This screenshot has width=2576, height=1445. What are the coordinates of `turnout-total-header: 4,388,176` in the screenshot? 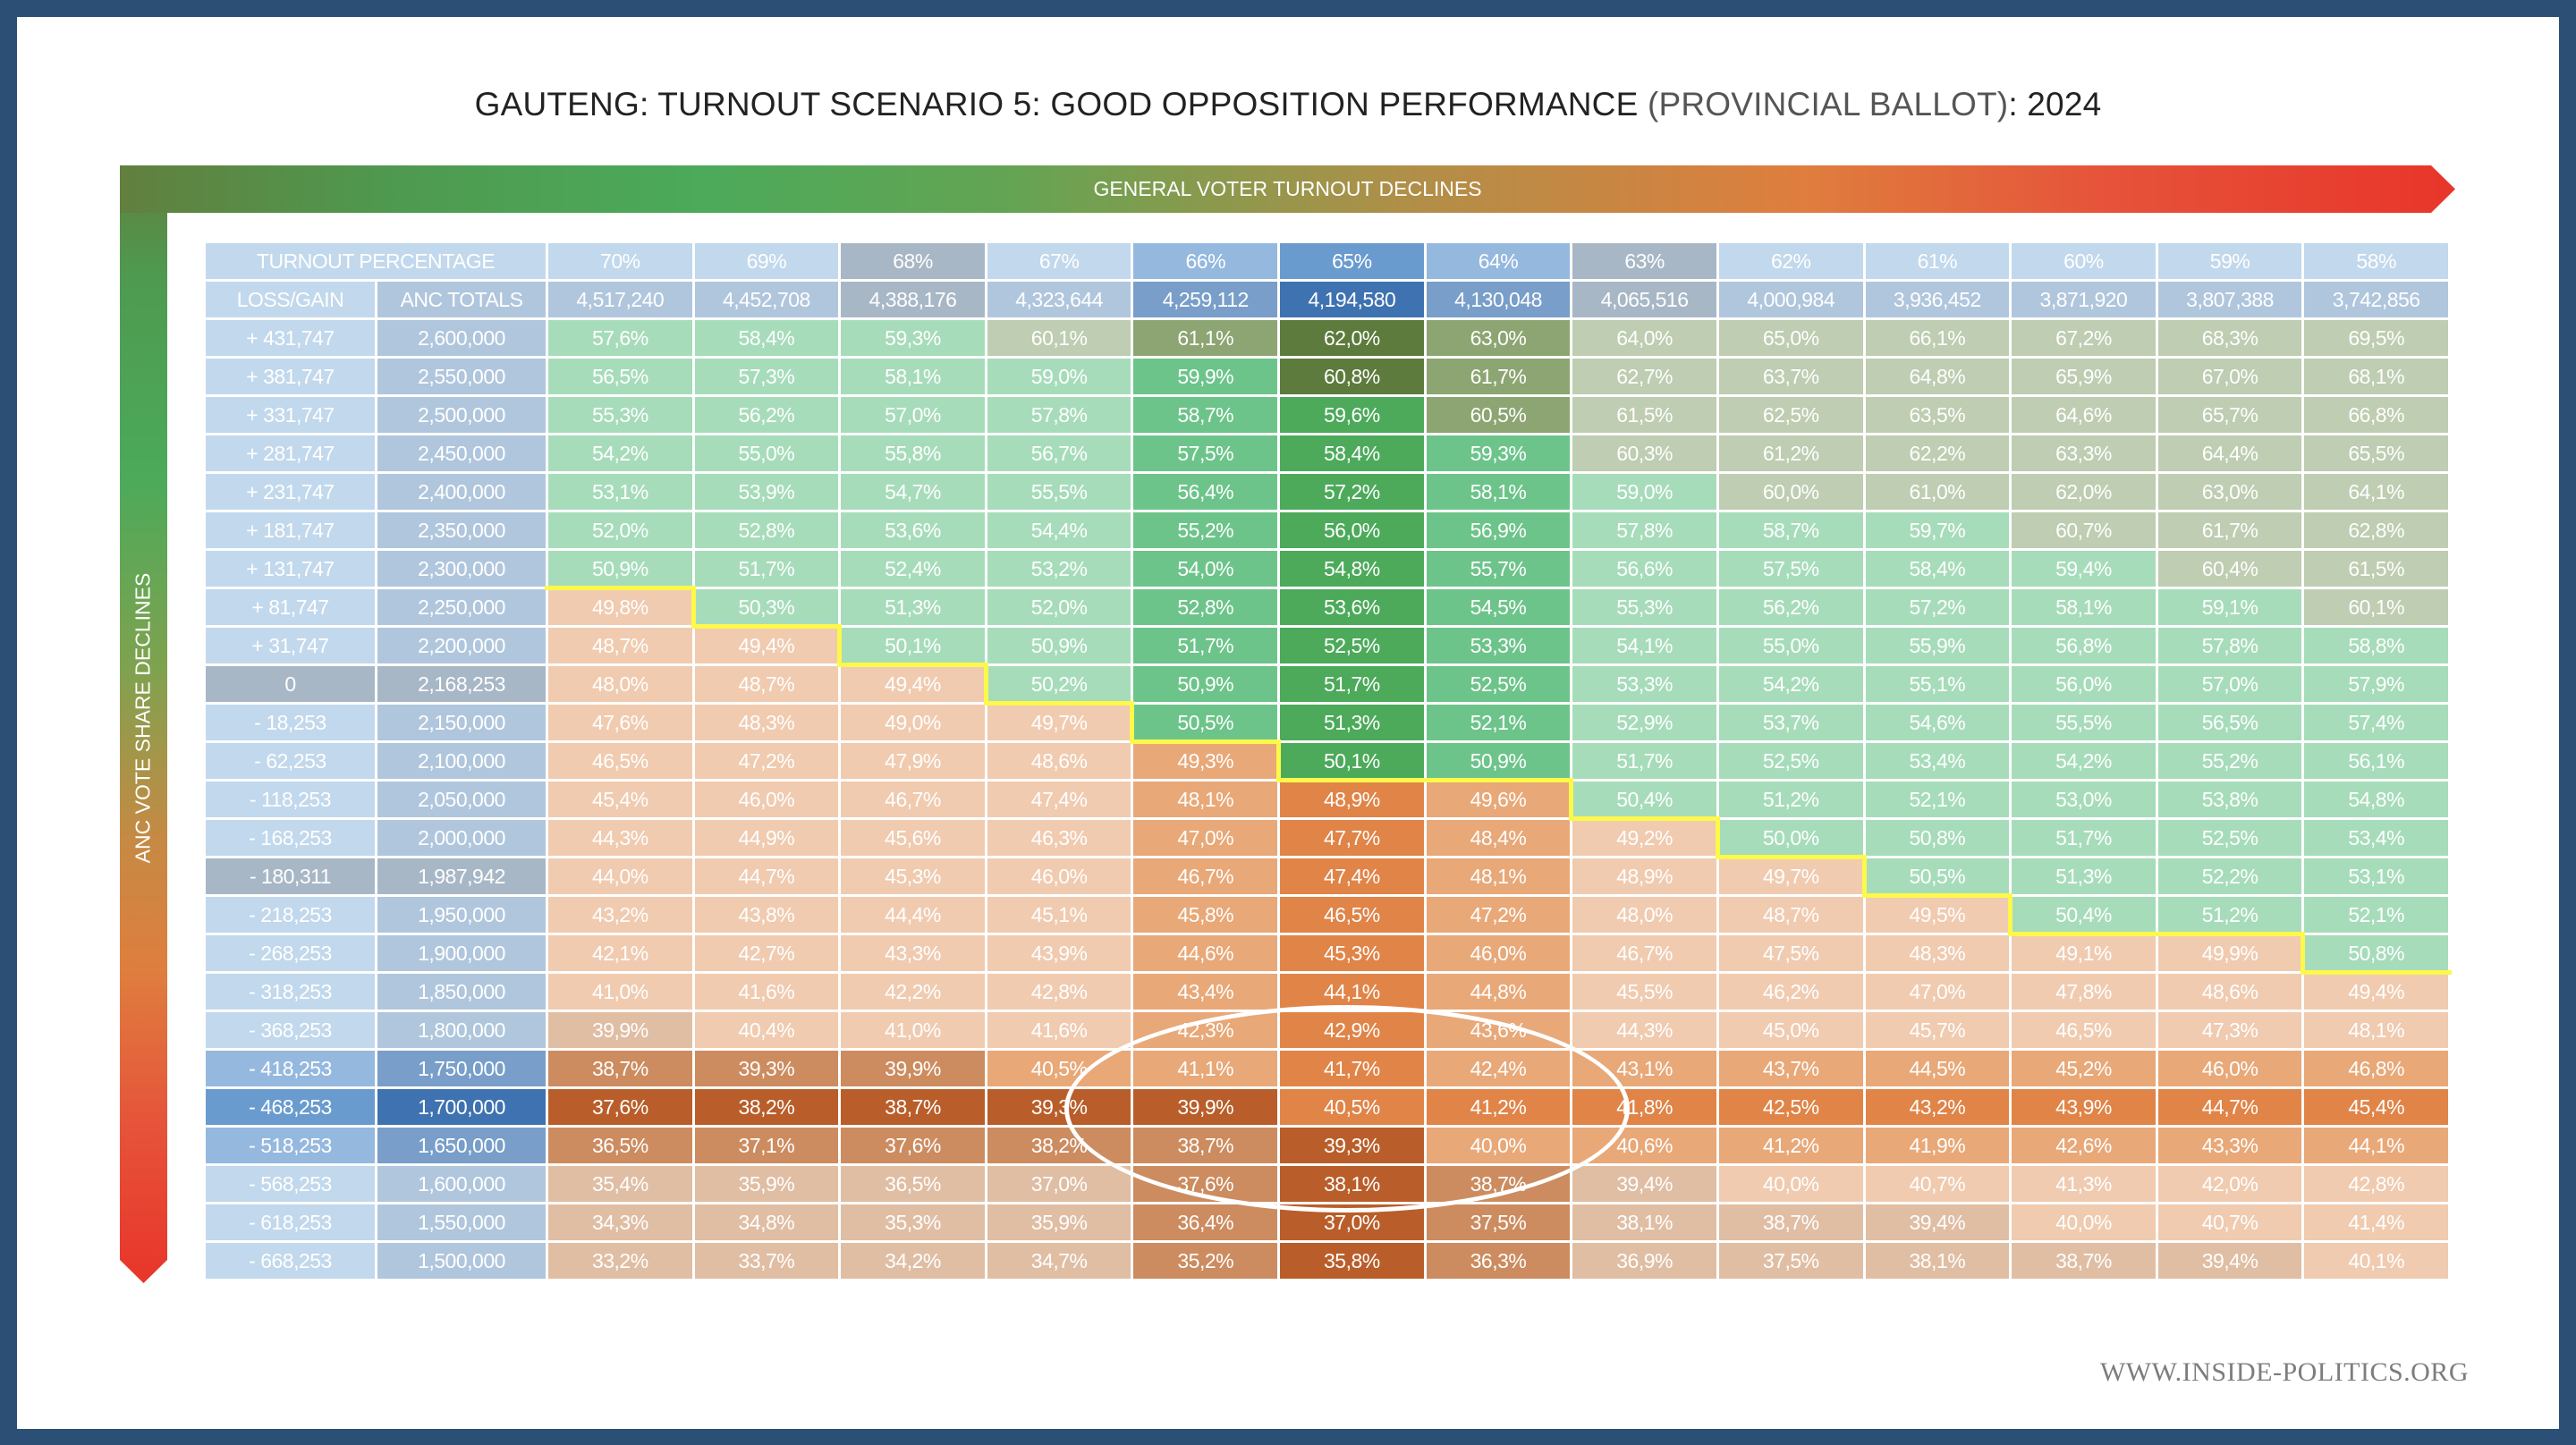 It's located at (913, 299).